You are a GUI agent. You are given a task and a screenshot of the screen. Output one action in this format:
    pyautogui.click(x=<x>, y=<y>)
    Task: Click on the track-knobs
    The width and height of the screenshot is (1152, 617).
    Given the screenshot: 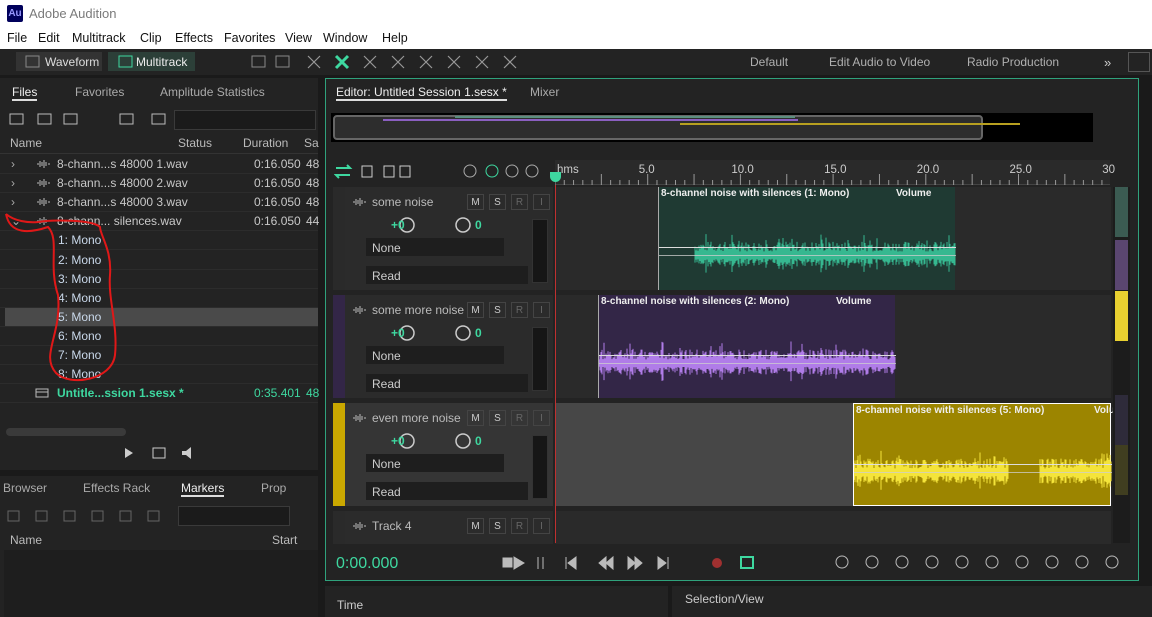 What is the action you would take?
    pyautogui.click(x=435, y=333)
    